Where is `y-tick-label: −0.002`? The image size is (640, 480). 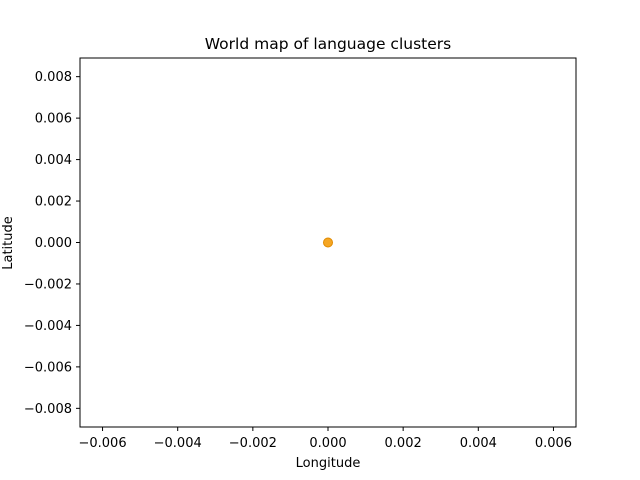
y-tick-label: −0.002 is located at coordinates (48, 284).